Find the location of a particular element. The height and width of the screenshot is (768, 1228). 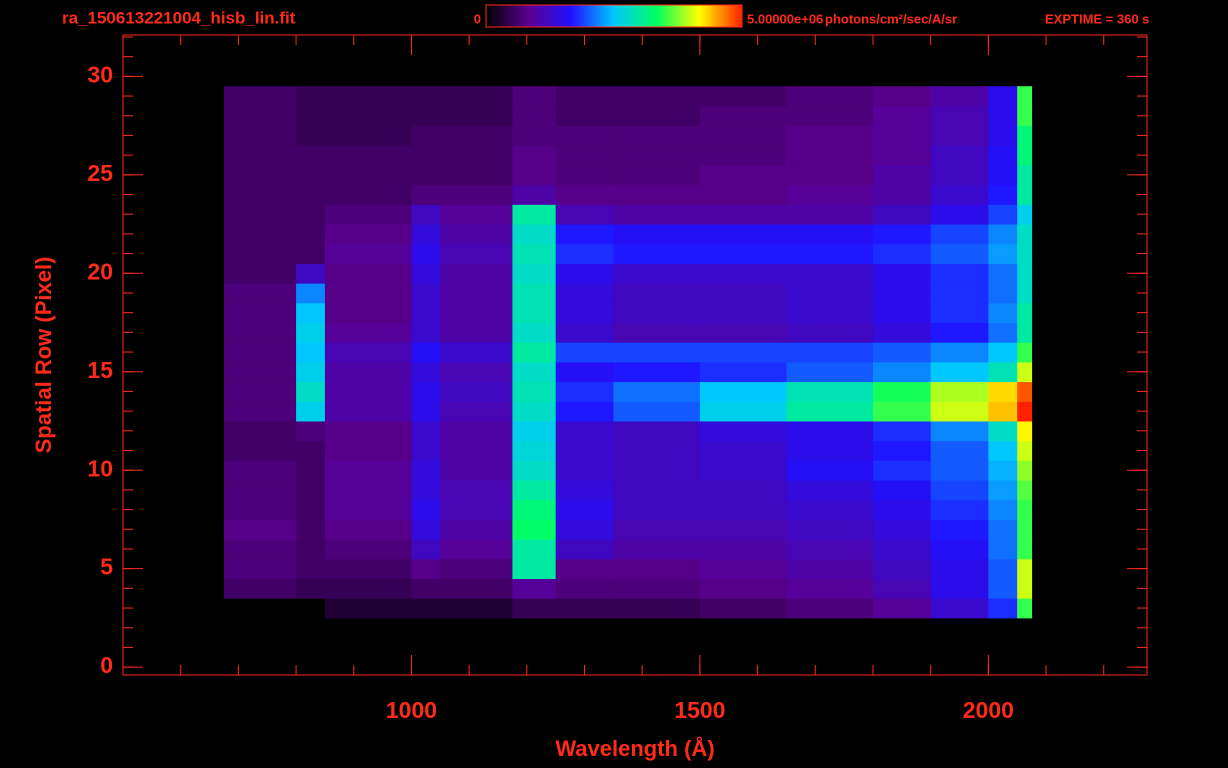

y-tick-label: 5 is located at coordinates (106, 567).